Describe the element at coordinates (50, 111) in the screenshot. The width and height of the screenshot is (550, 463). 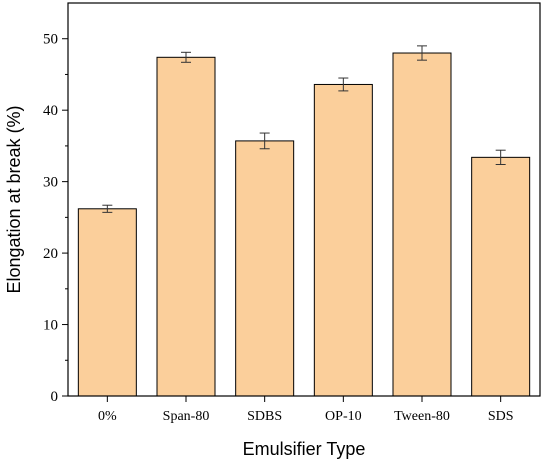
I see `y-tick-label-40: 40` at that location.